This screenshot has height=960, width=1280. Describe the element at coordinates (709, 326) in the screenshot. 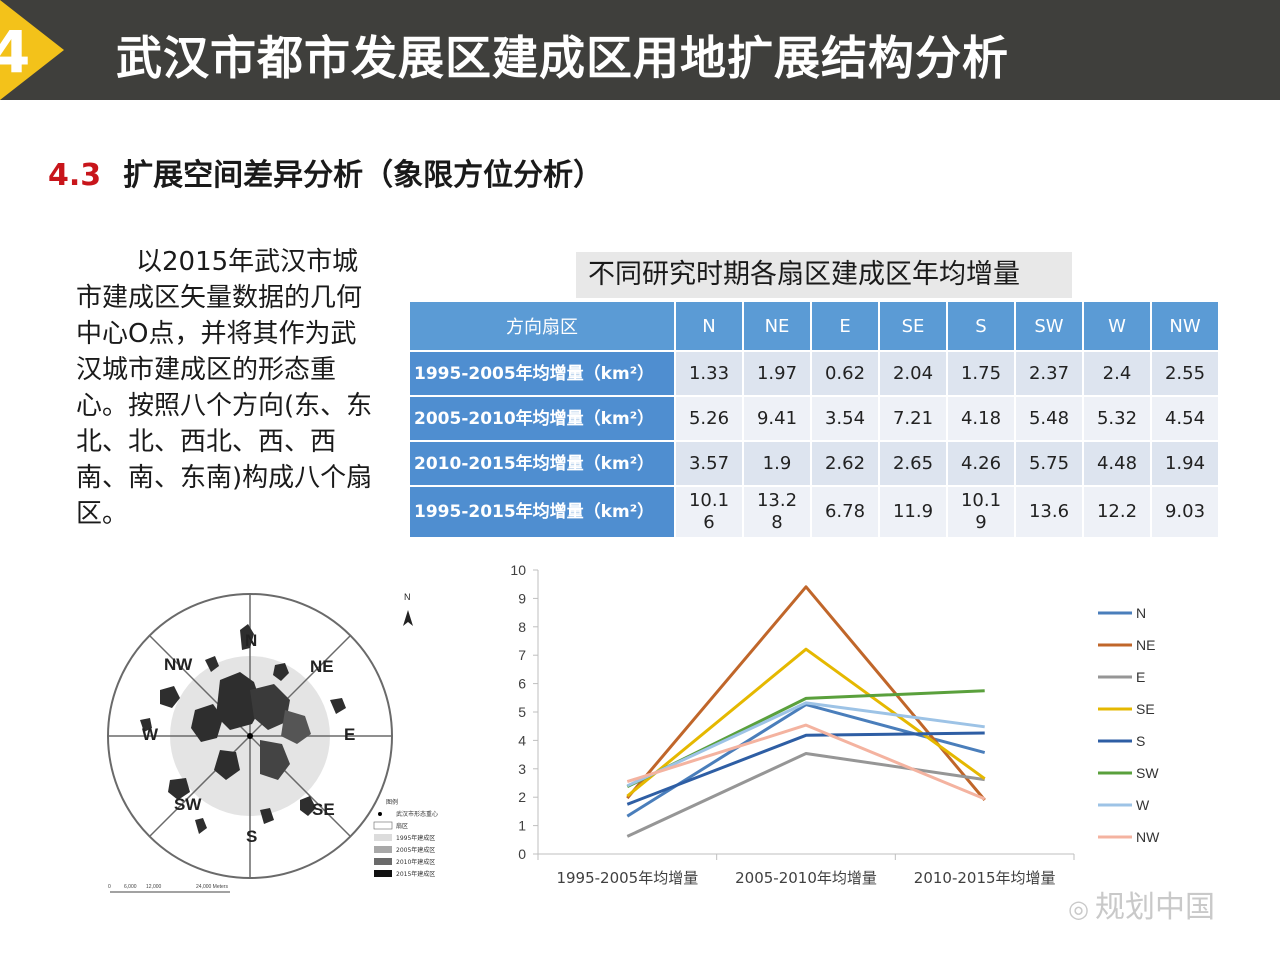

I see `column-header: N` at that location.